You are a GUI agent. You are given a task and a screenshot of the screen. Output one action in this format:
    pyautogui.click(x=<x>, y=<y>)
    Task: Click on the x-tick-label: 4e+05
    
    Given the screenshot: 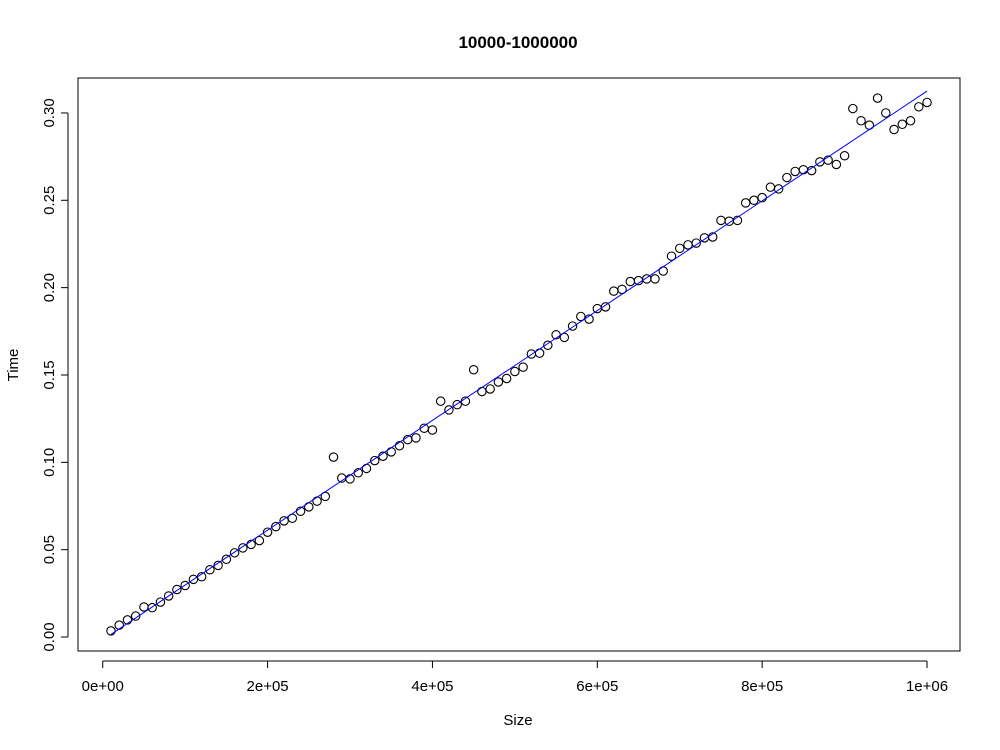 What is the action you would take?
    pyautogui.click(x=432, y=686)
    